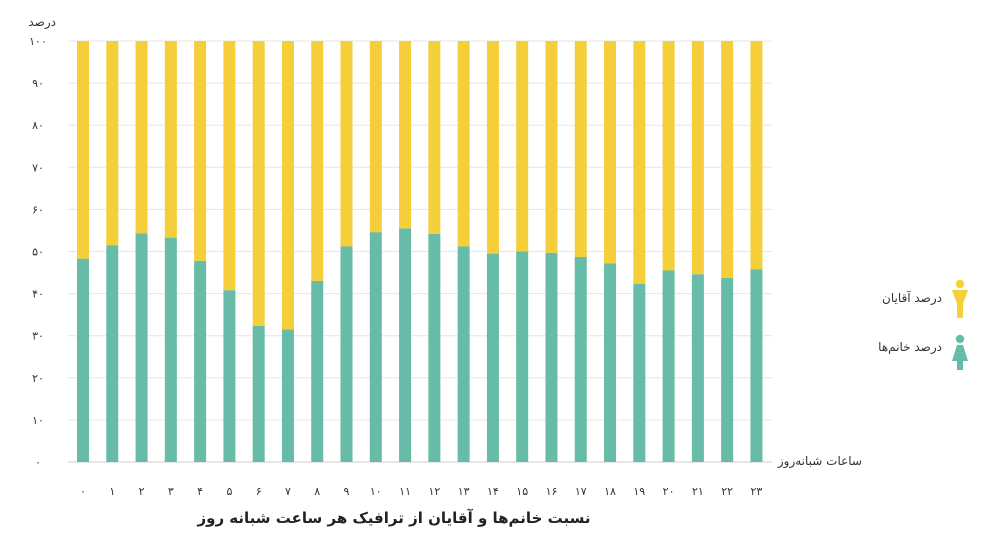  What do you see at coordinates (434, 491) in the screenshot?
I see `x-tick-label: ۱۲` at bounding box center [434, 491].